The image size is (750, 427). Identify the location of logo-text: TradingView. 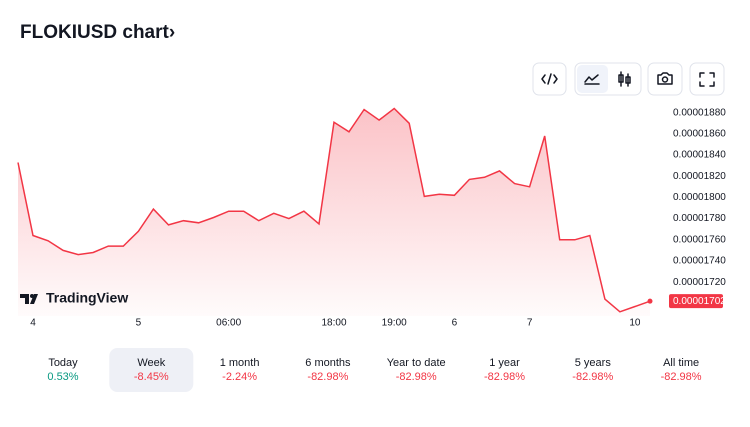
(87, 298).